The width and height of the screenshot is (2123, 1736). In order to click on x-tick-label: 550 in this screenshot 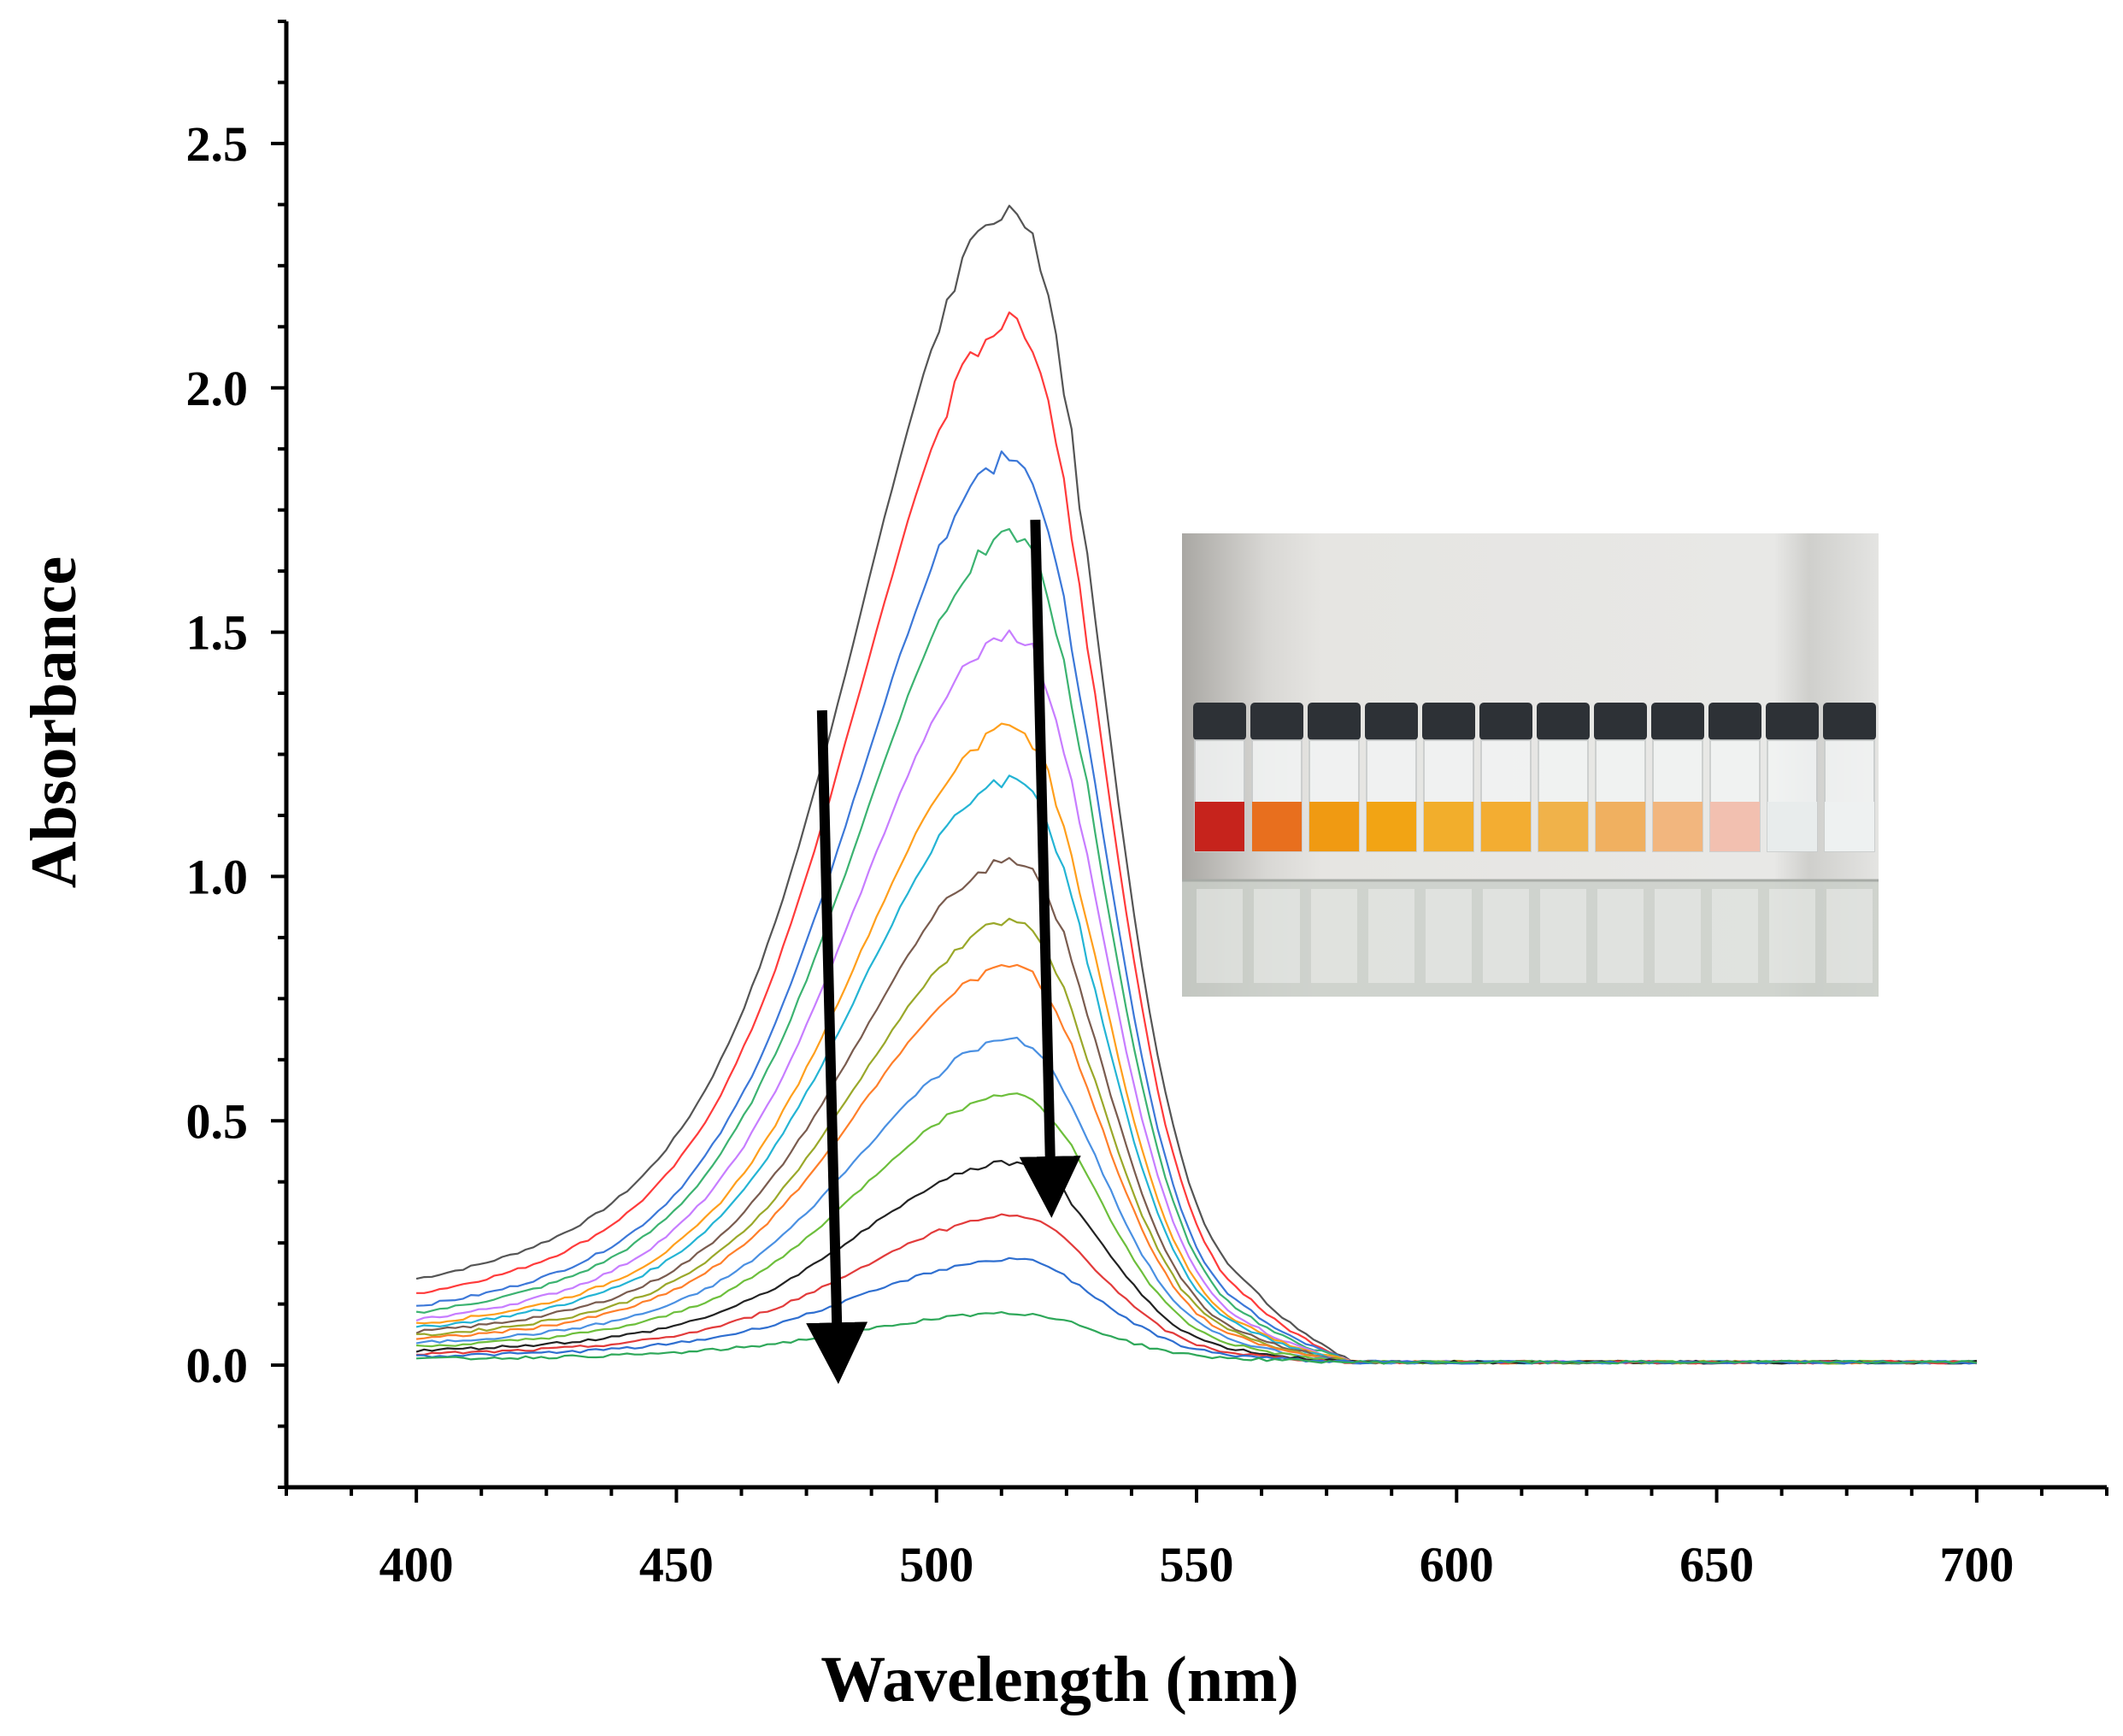, I will do `click(1197, 1564)`.